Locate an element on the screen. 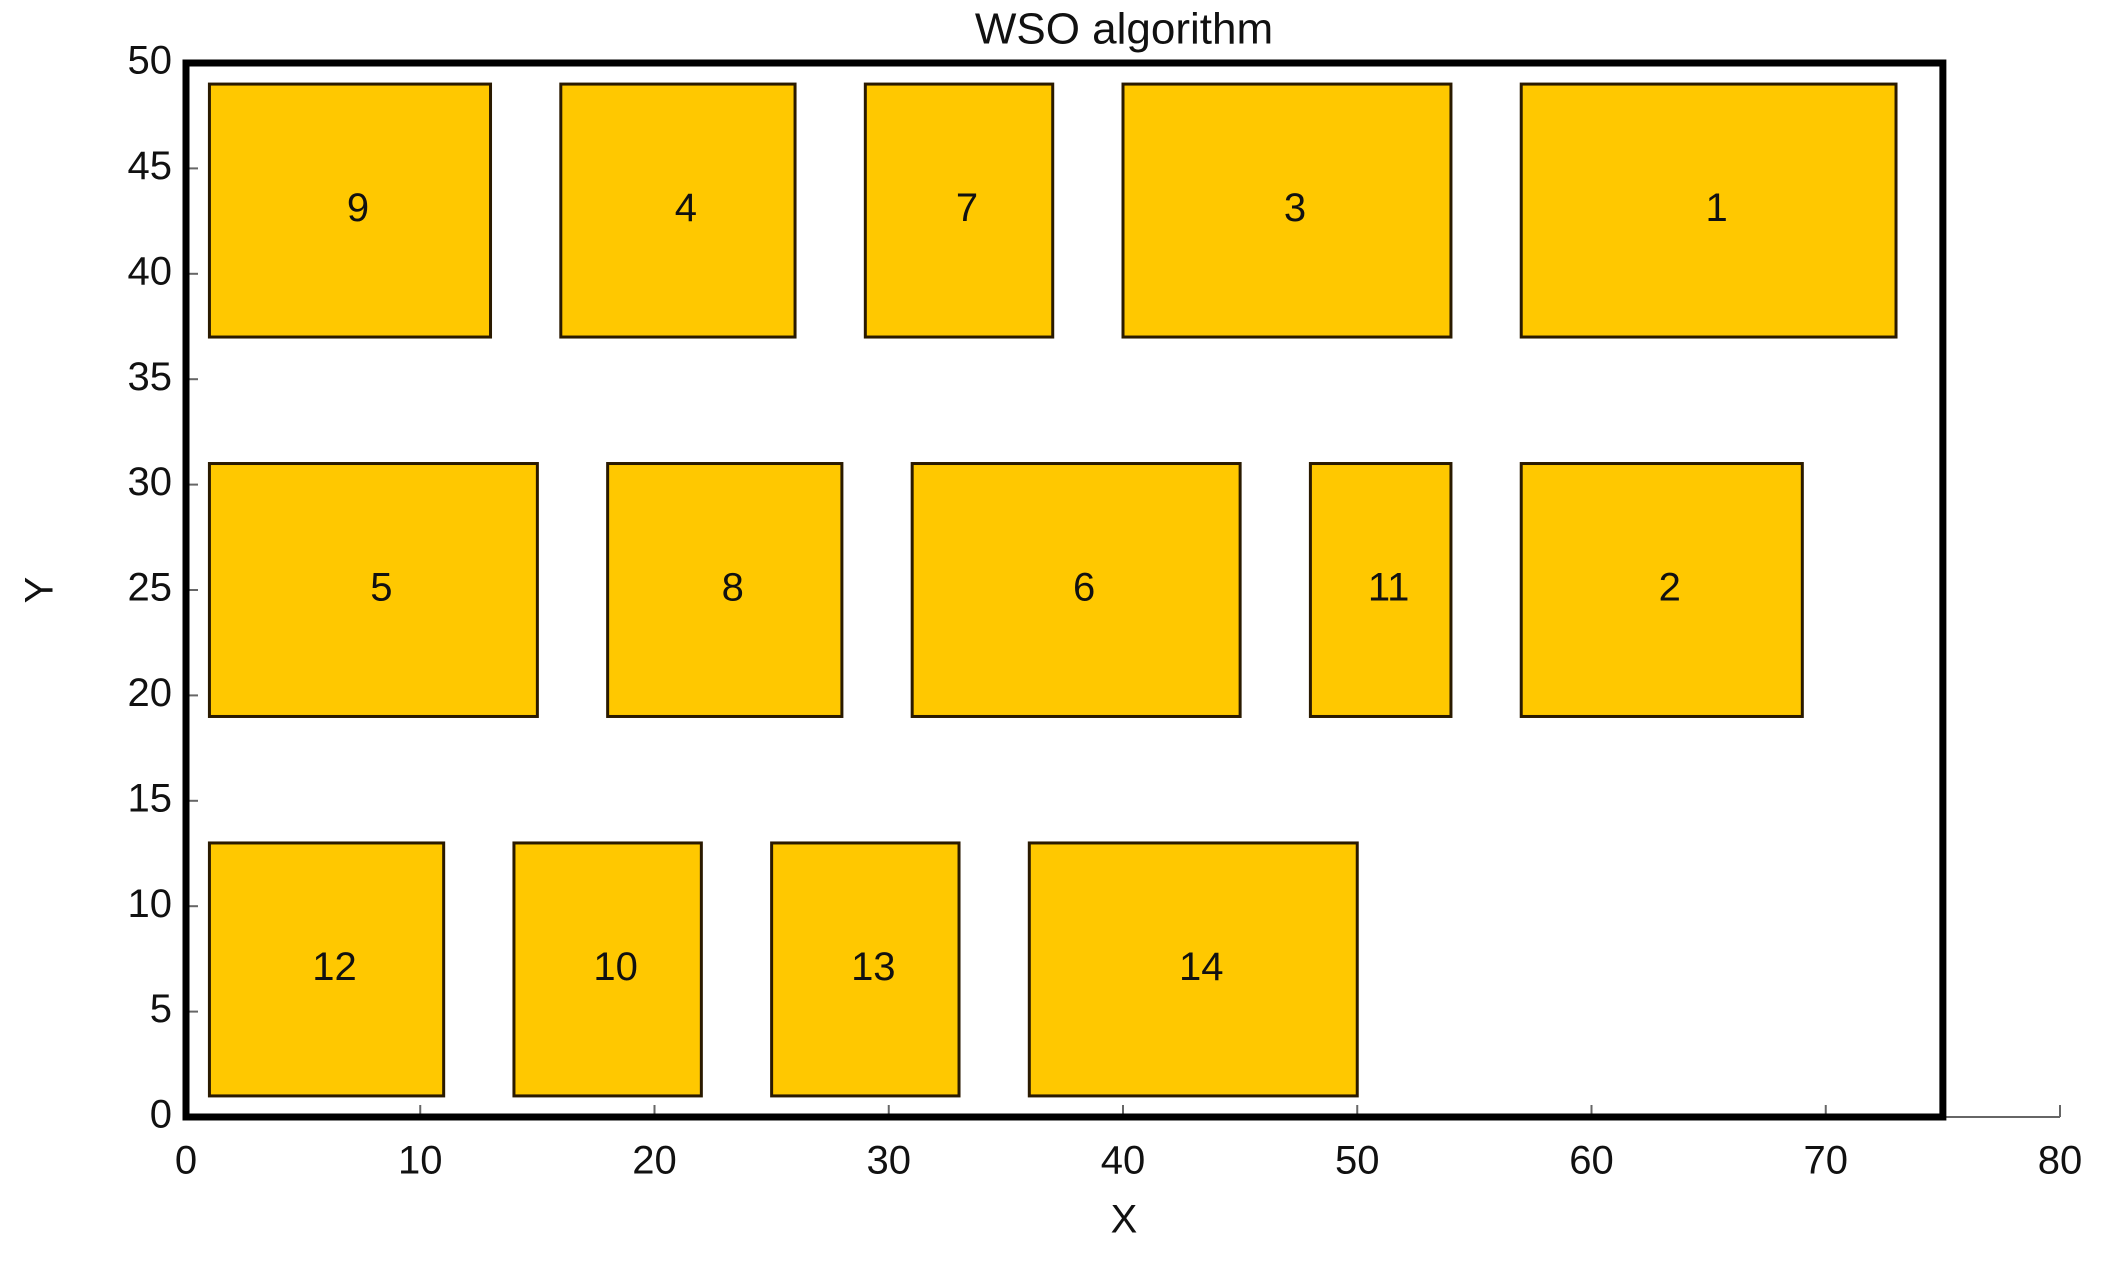 This screenshot has height=1266, width=2108. x-tick-label: 0 is located at coordinates (186, 1161).